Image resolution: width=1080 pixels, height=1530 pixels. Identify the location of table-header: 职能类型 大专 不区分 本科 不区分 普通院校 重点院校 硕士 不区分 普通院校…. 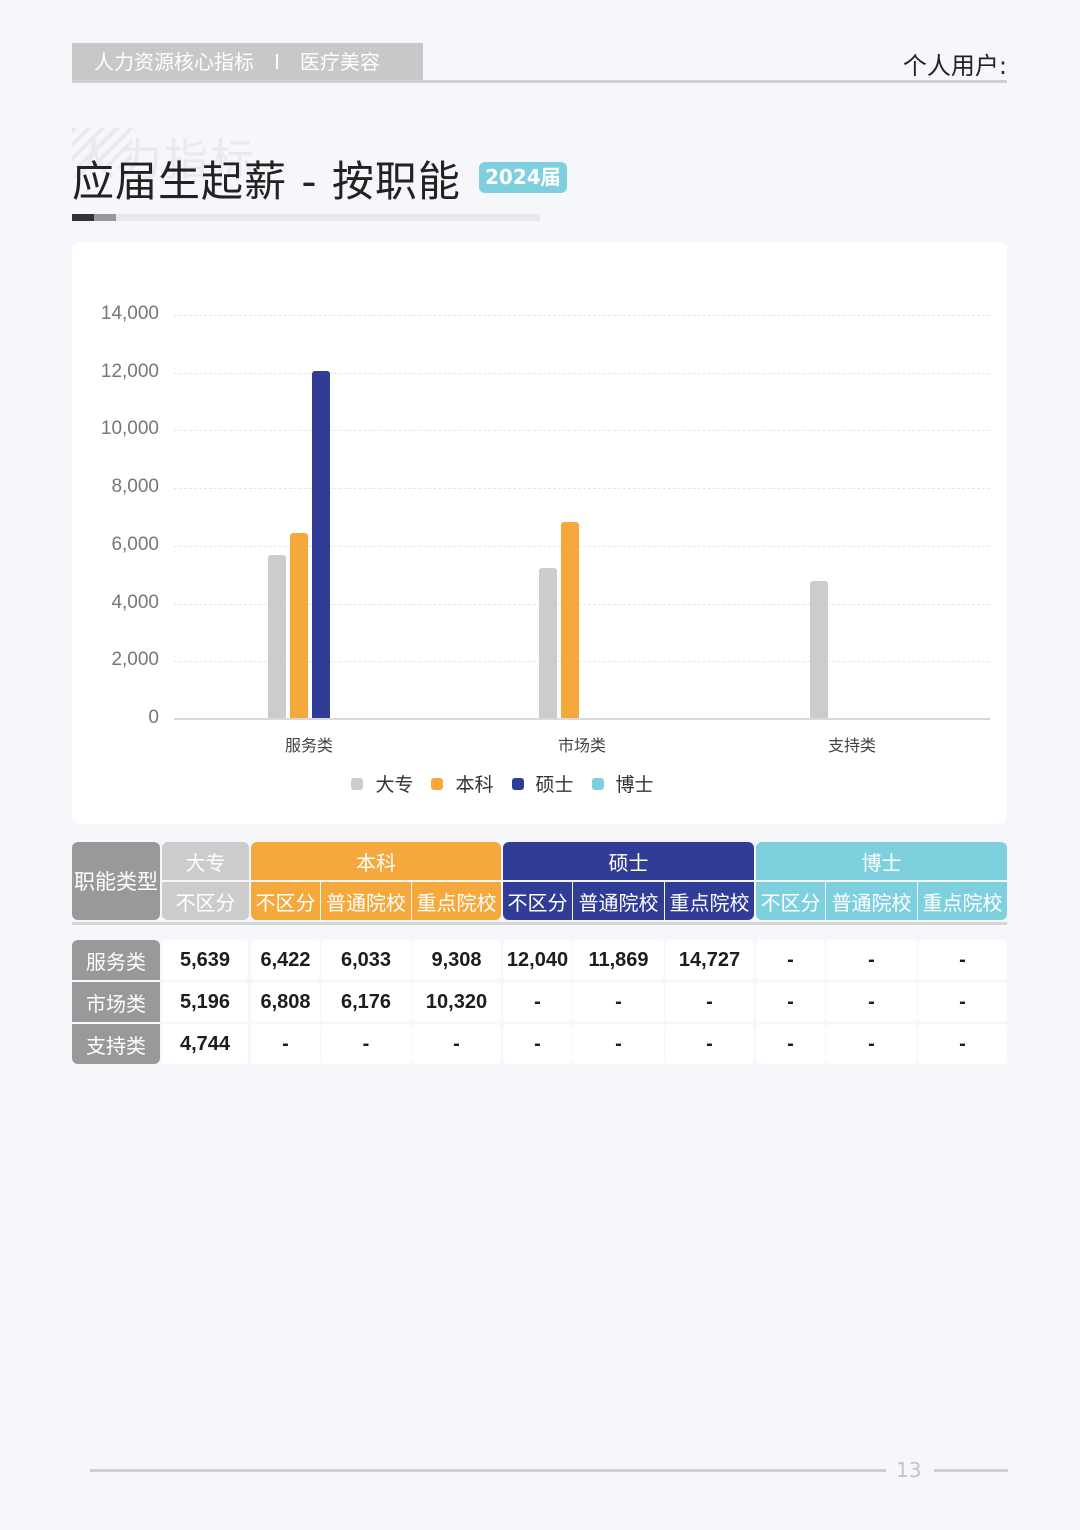
(539, 881).